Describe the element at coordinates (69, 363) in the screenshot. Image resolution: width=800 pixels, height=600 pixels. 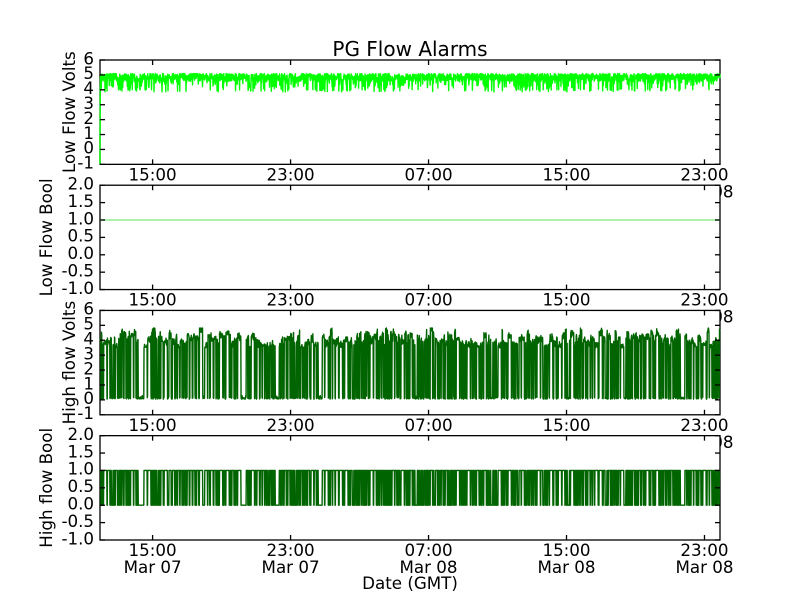
I see `subplot-3-ylabel: High flow Volts` at that location.